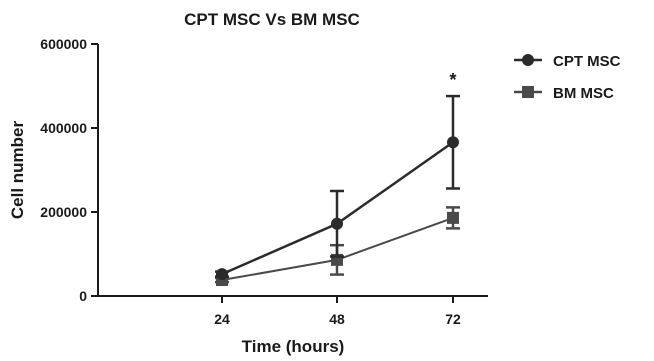 Image resolution: width=654 pixels, height=361 pixels. Describe the element at coordinates (222, 319) in the screenshot. I see `x-tick-label: 24` at that location.